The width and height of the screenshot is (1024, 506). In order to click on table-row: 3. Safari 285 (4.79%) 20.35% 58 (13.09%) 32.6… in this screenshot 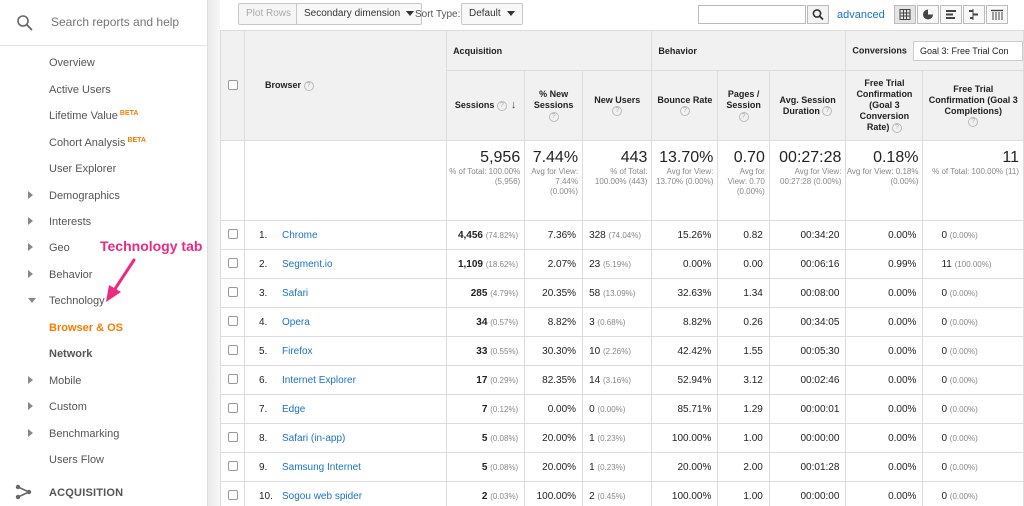, I will do `click(622, 293)`.